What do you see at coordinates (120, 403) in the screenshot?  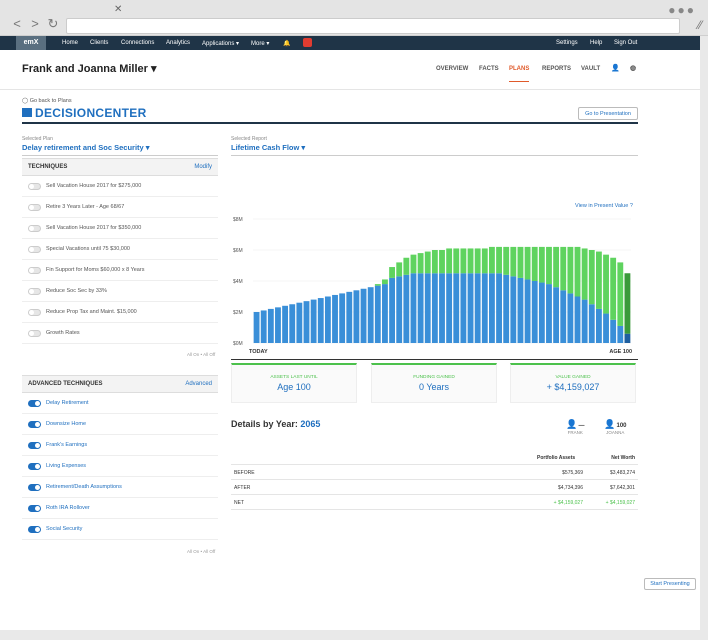 I see `advanced-row: Delay Retirement` at bounding box center [120, 403].